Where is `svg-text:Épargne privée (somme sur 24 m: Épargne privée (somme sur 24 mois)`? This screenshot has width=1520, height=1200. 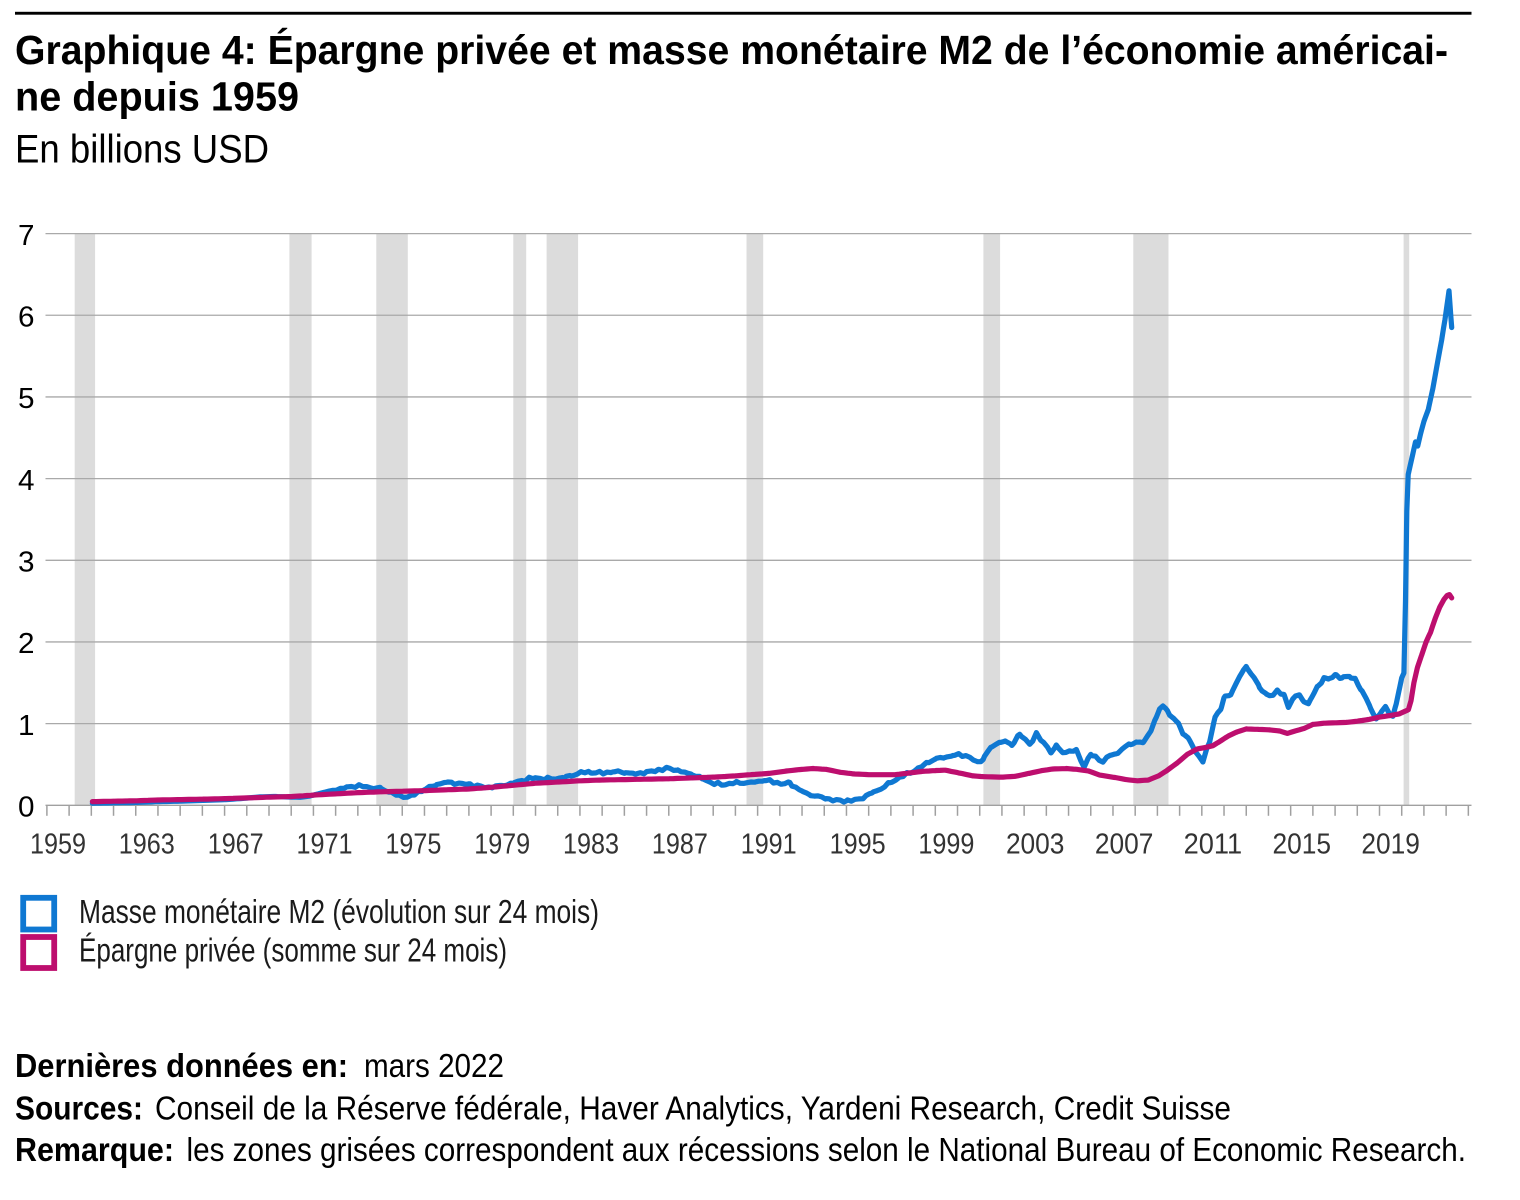
svg-text:Épargne privée (somme sur 24 m: Épargne privée (somme sur 24 mois) is located at coordinates (293, 950).